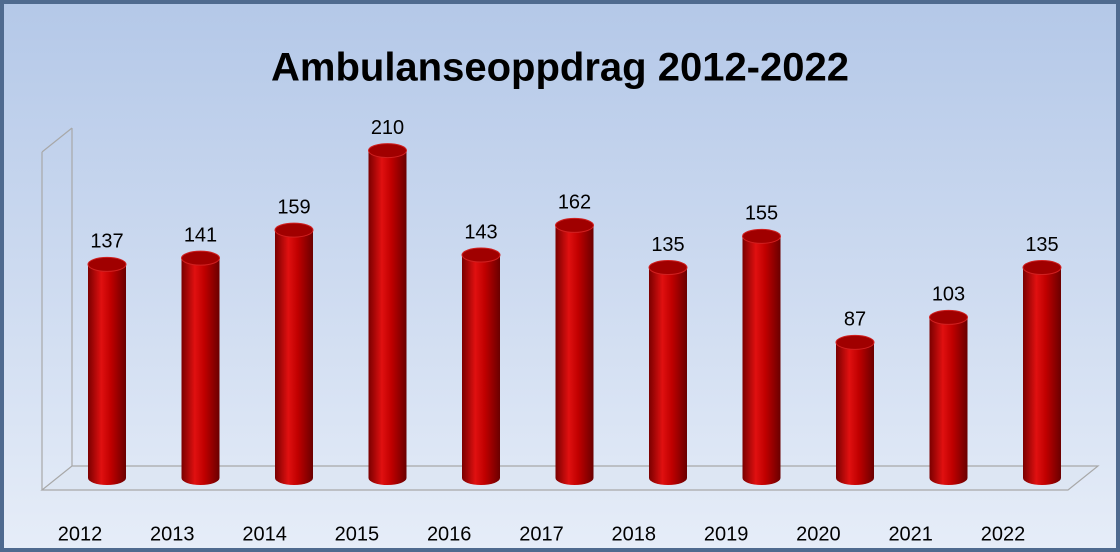 The image size is (1120, 552). Describe the element at coordinates (910, 534) in the screenshot. I see `x-tick-label: 2021` at that location.